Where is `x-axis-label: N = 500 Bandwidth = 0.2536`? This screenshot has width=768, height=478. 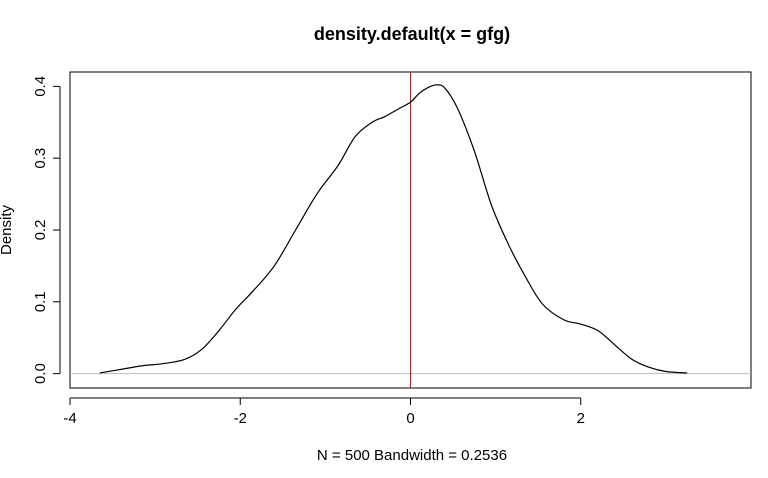 x-axis-label: N = 500 Bandwidth = 0.2536 is located at coordinates (412, 455).